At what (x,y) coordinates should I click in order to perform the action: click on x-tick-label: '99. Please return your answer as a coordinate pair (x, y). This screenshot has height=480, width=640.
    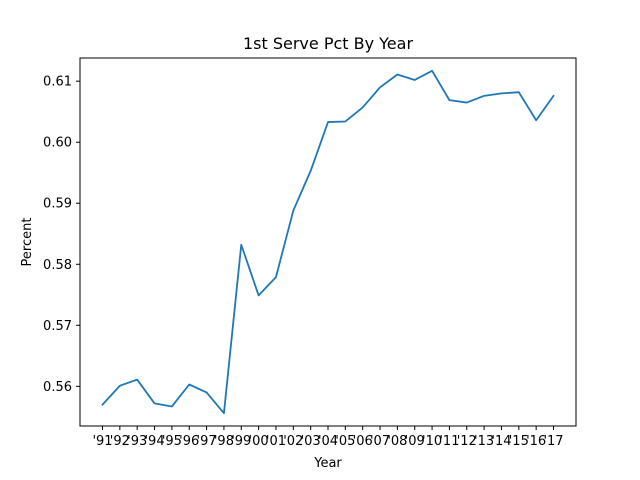
    Looking at the image, I should click on (241, 441).